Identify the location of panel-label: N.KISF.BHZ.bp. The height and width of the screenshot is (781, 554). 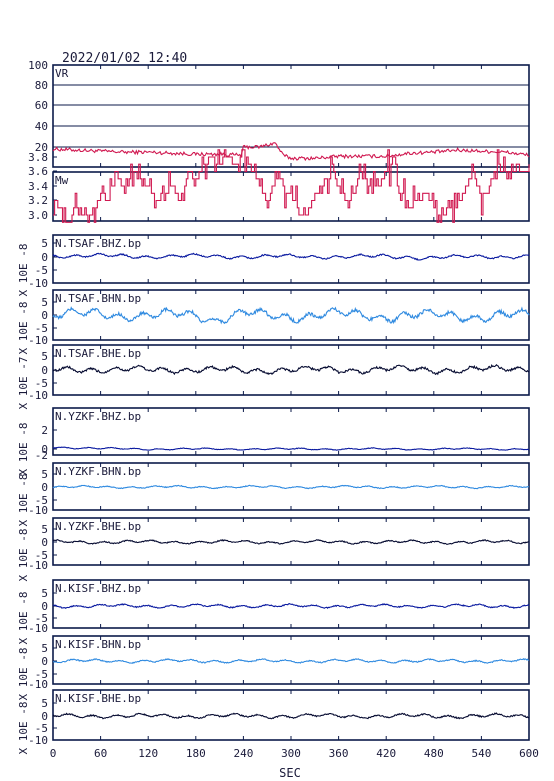
(98, 588).